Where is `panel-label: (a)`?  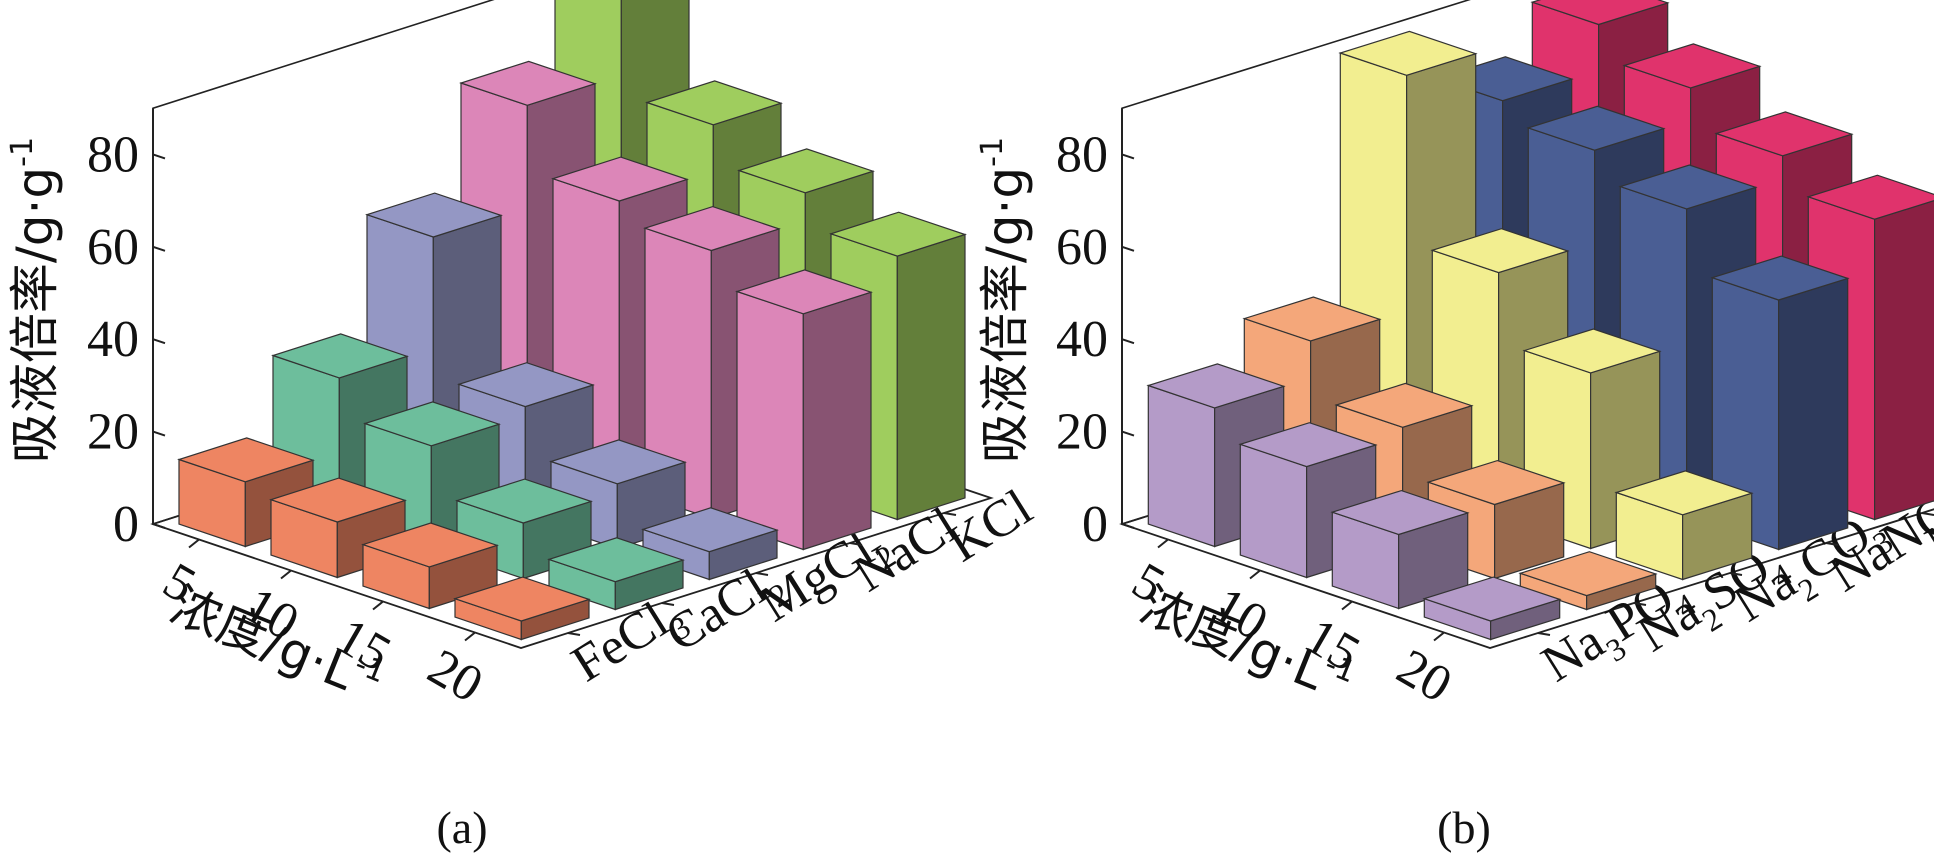 panel-label: (a) is located at coordinates (461, 827).